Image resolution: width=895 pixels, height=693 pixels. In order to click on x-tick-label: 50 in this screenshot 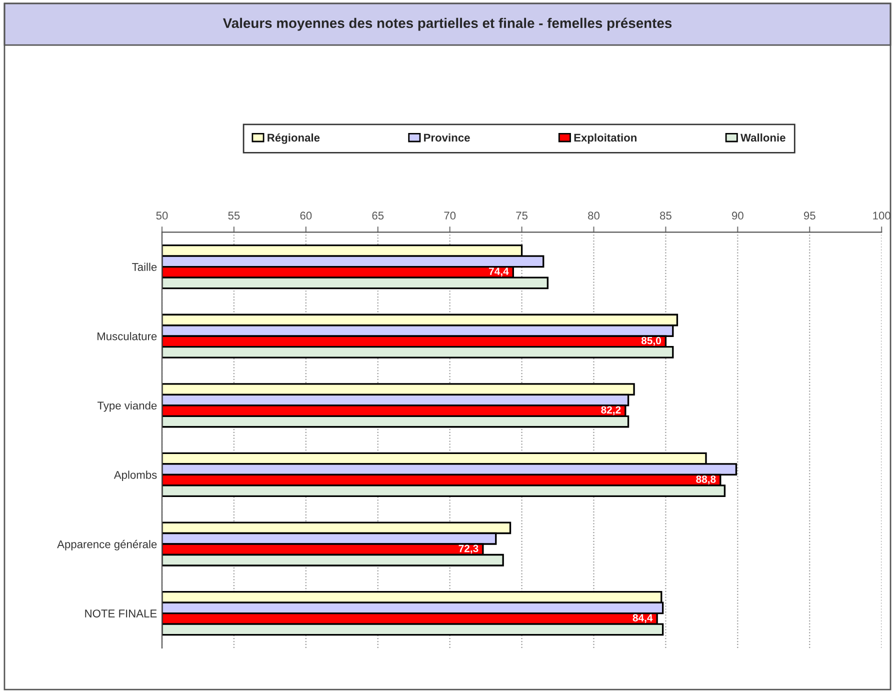, I will do `click(162, 216)`.